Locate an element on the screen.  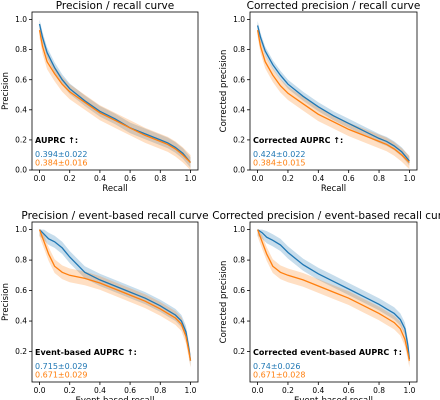
auprc-value-1: 0.424±0.022 is located at coordinates (279, 154).